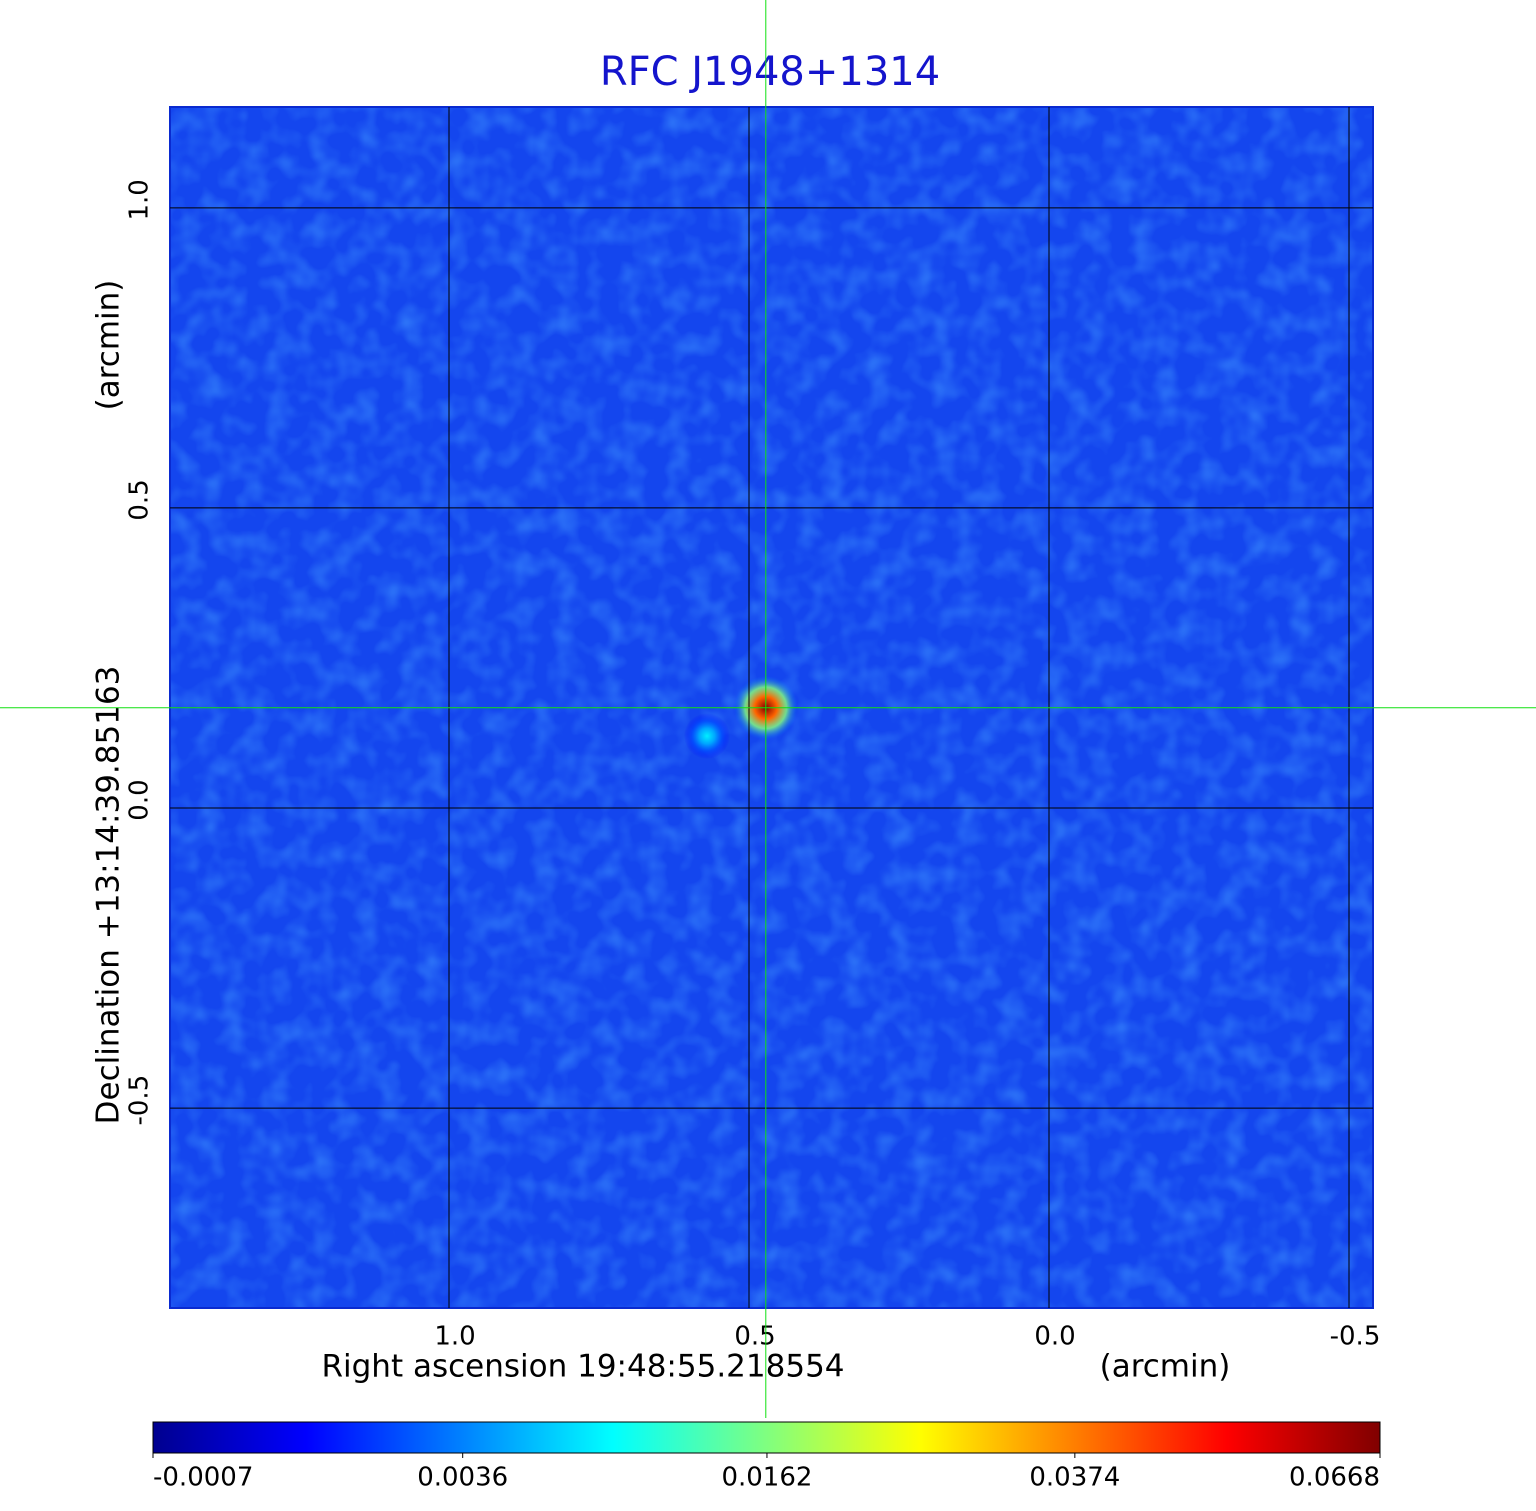  Describe the element at coordinates (109, 895) in the screenshot. I see `y-axis-label: Declination +13:14:39.85163` at that location.